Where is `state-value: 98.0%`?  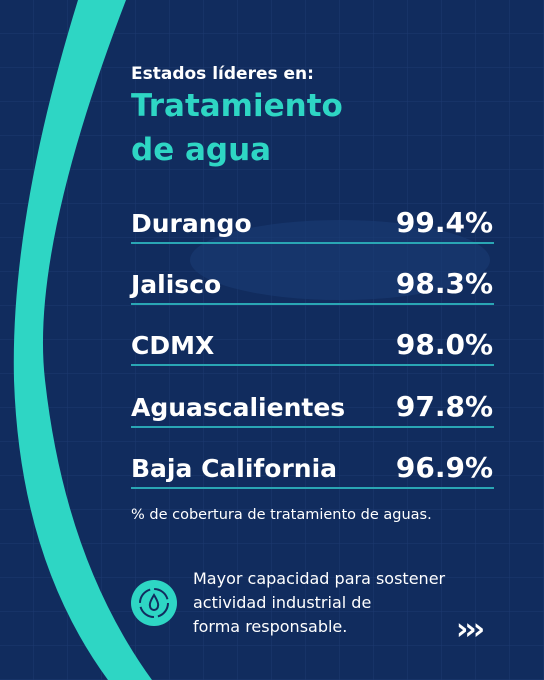 state-value: 98.0% is located at coordinates (444, 345).